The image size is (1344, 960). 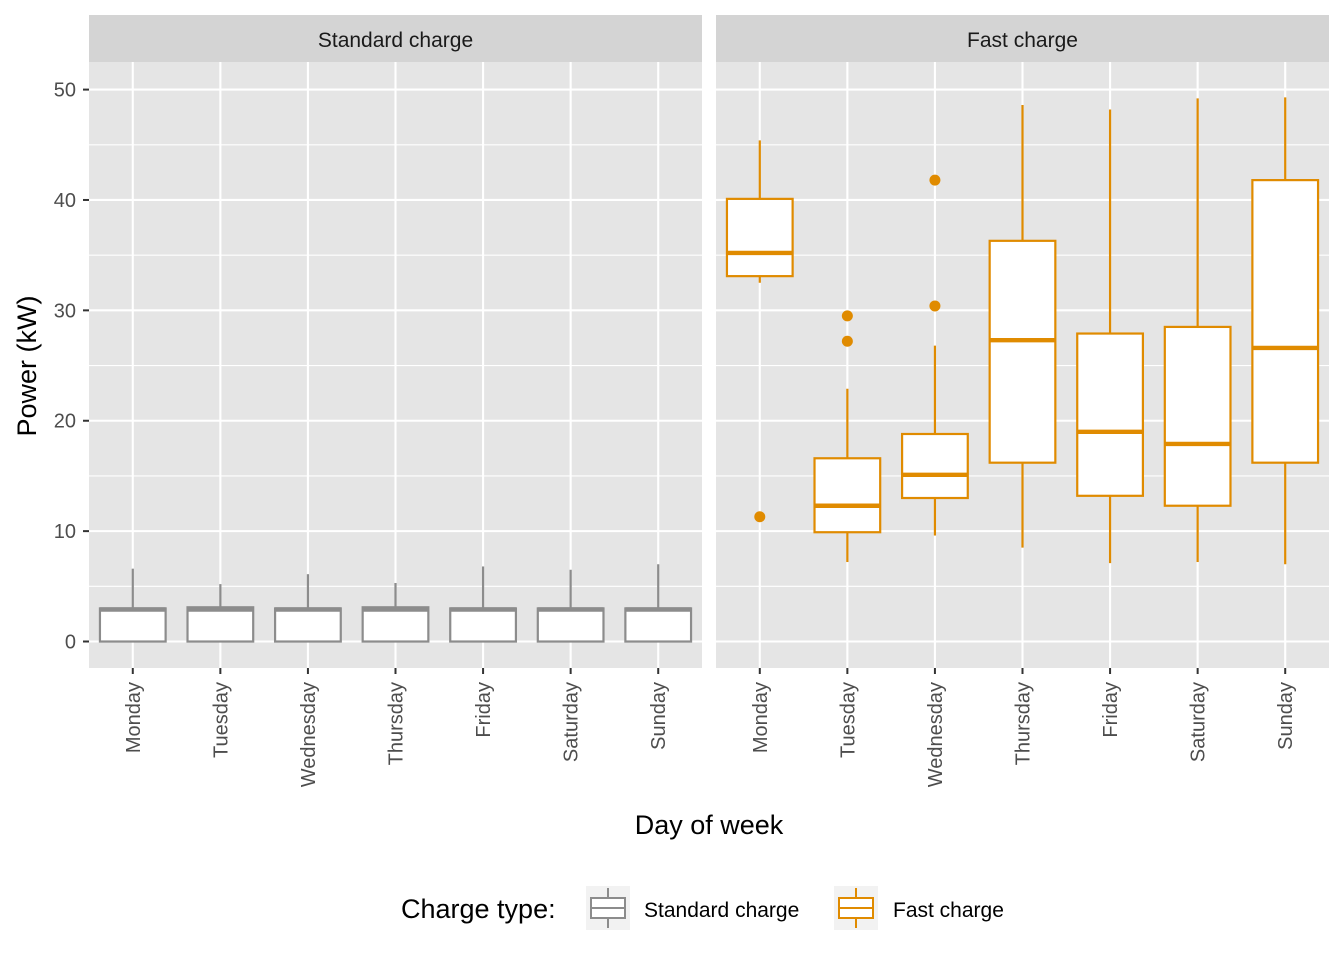 I want to click on legend: Charge type: Standard charge Fast charge, so click(x=702, y=908).